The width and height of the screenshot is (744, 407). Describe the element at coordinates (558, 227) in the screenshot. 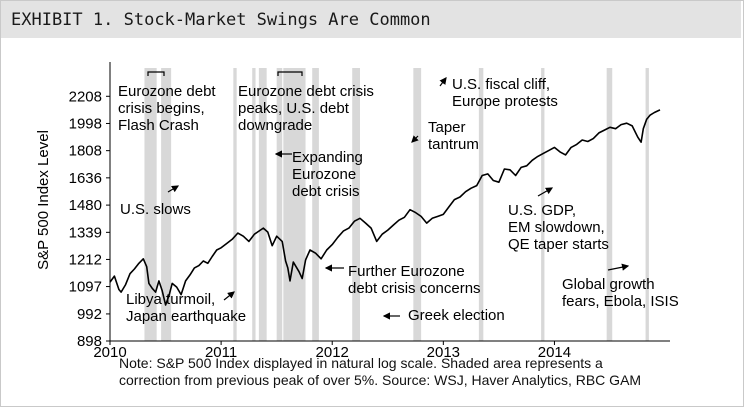

I see `annotation-6: U.S. GDP, EM slowdown, QE taper starts` at that location.